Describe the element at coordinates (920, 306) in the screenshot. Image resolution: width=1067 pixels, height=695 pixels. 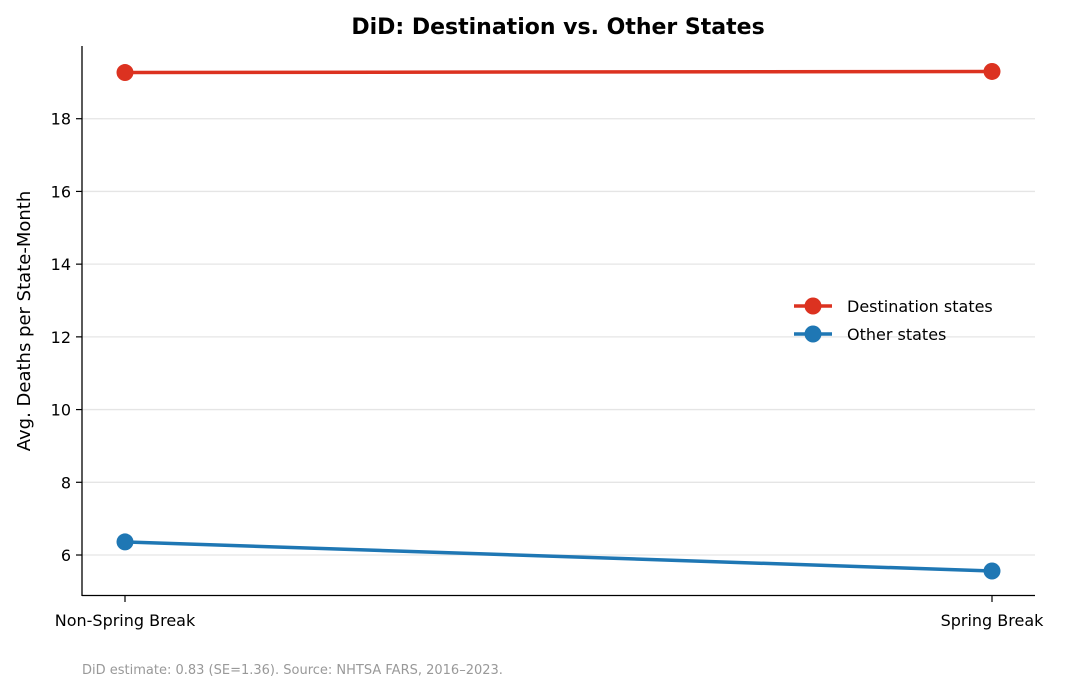
I see `legend-label: Destination states` at that location.